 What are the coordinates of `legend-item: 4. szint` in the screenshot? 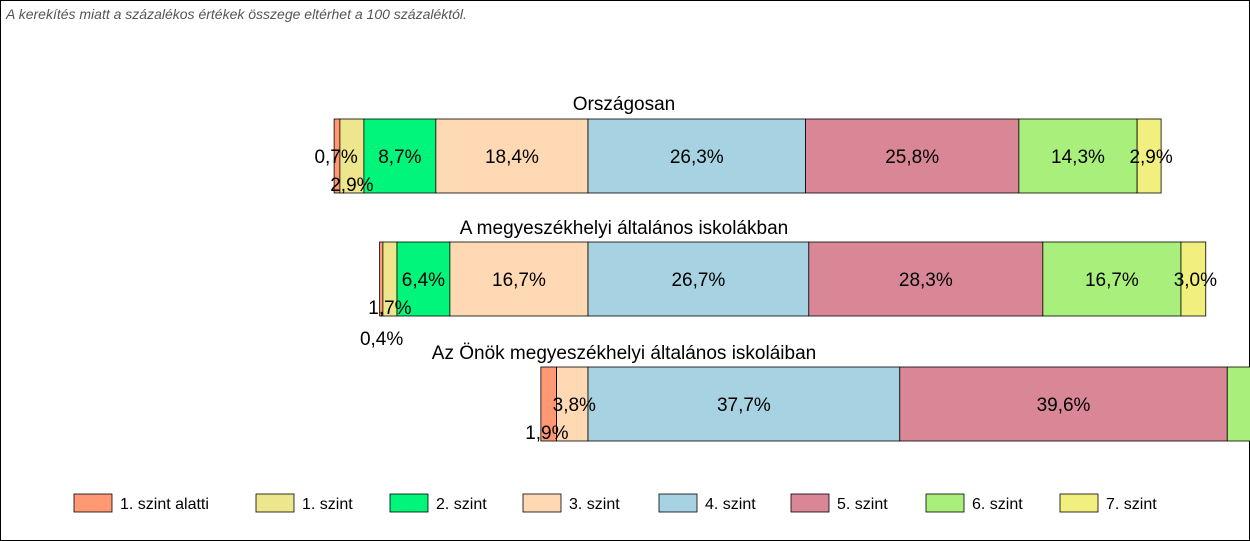 It's located at (707, 503).